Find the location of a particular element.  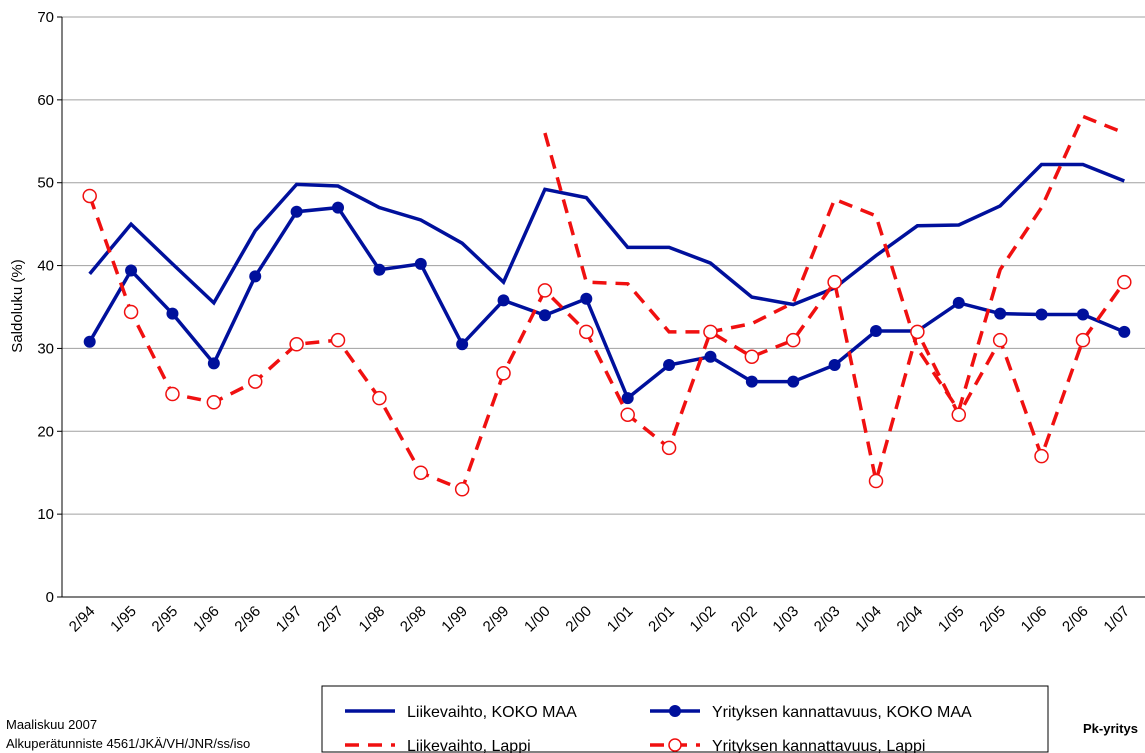

footer-date: Maaliskuu 2007 is located at coordinates (51, 724).